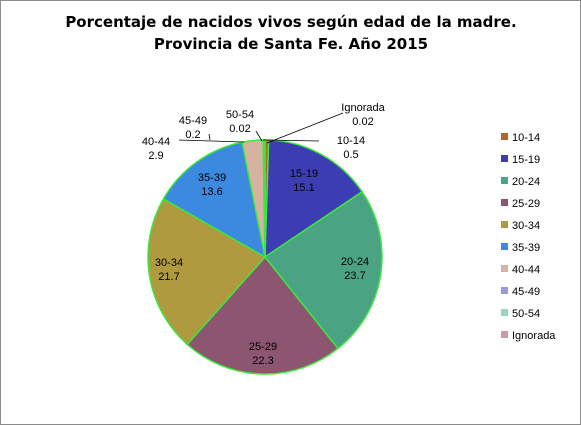  What do you see at coordinates (362, 122) in the screenshot?
I see `data-label-value-ignorada: 0.02` at bounding box center [362, 122].